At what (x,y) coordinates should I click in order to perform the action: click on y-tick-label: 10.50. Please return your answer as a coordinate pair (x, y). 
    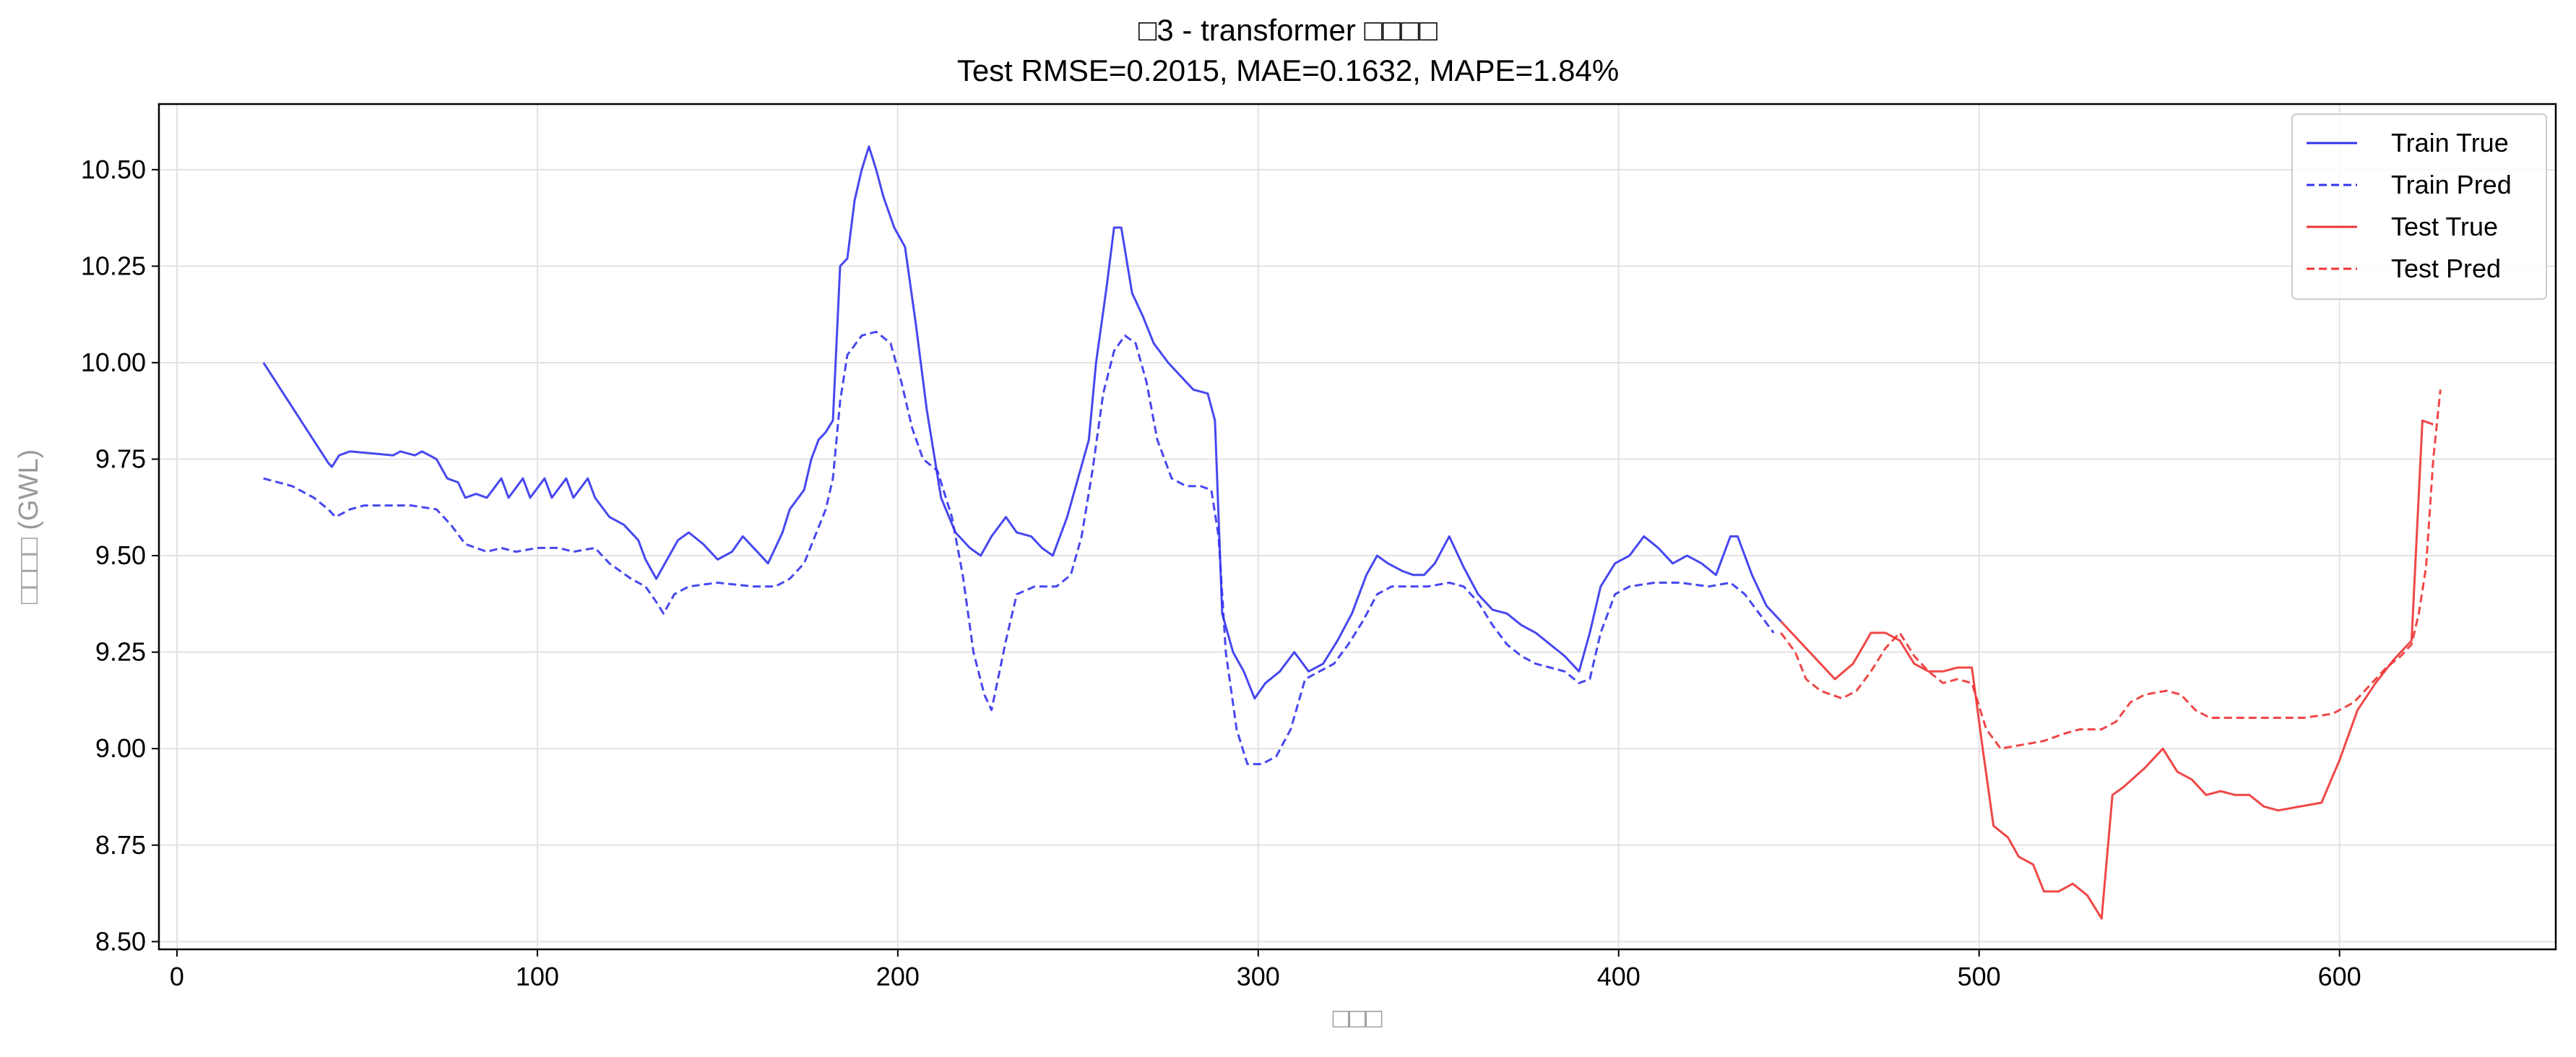
    Looking at the image, I should click on (114, 169).